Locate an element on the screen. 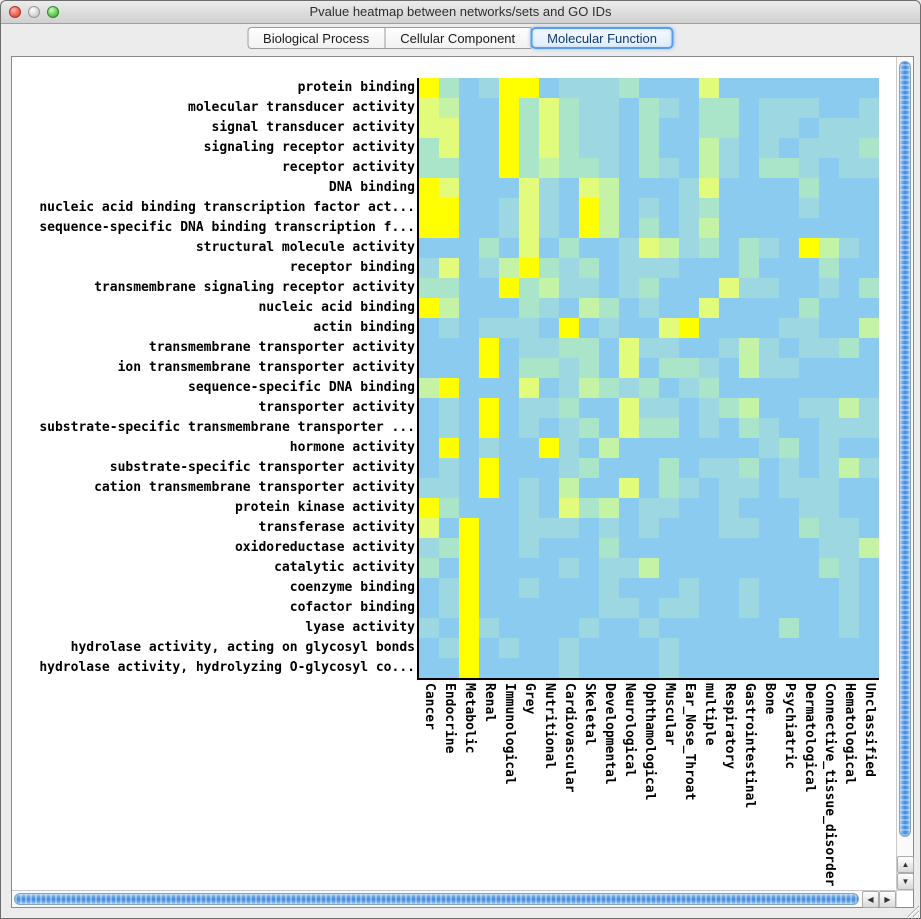 The height and width of the screenshot is (919, 921). heatmap-cell-r22-c7 is located at coordinates (569, 528).